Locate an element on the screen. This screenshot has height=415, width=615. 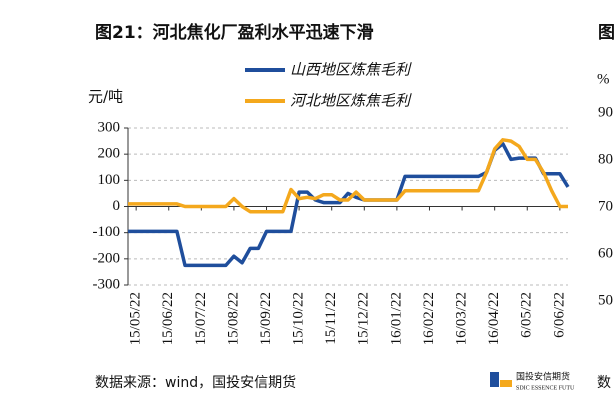
y-axis-label: % is located at coordinates (603, 79).